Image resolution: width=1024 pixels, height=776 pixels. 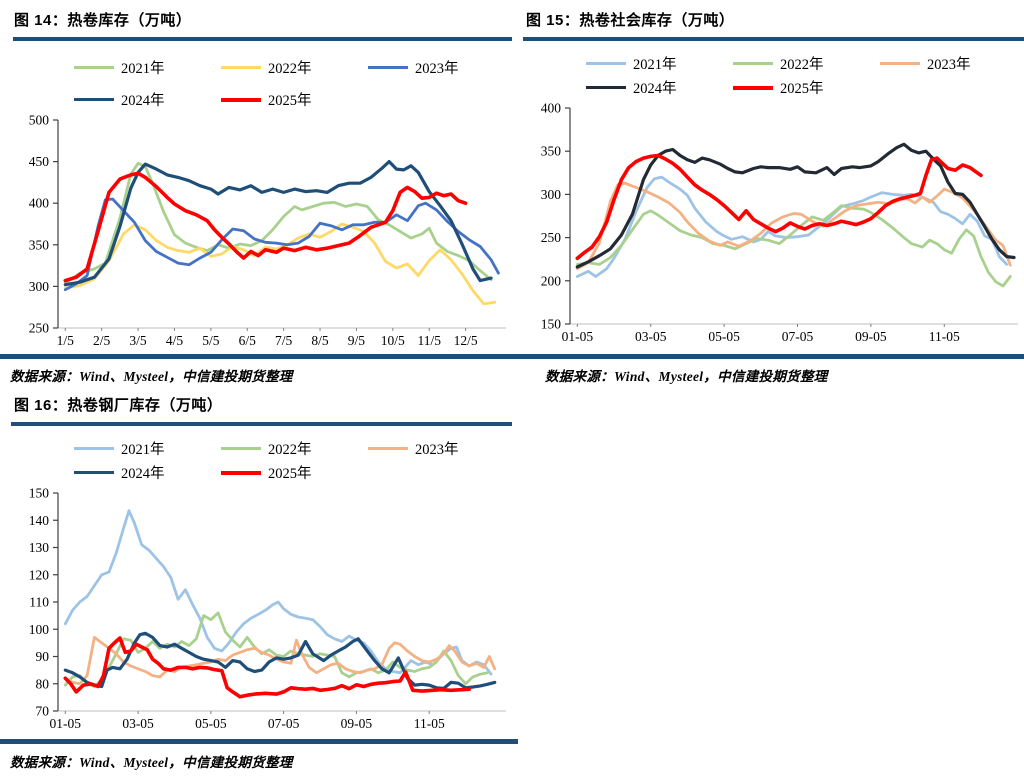 What do you see at coordinates (293, 460) in the screenshot?
I see `figure-16-legend: 2021年 2022年 2023年 2024年 2025年` at bounding box center [293, 460].